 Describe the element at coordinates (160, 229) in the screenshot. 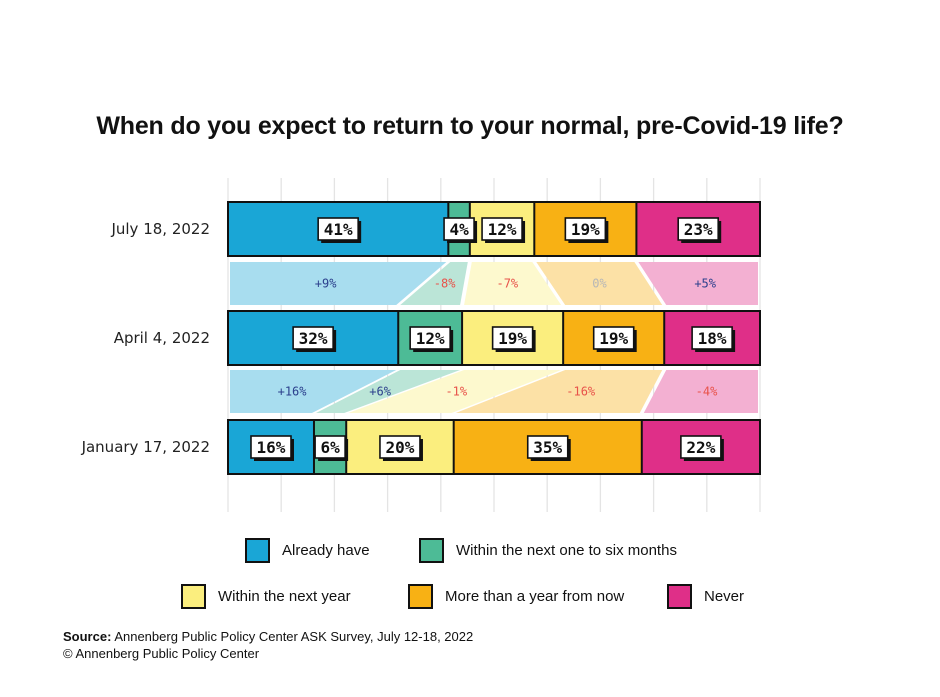

I see `row-label: July 18, 2022` at that location.